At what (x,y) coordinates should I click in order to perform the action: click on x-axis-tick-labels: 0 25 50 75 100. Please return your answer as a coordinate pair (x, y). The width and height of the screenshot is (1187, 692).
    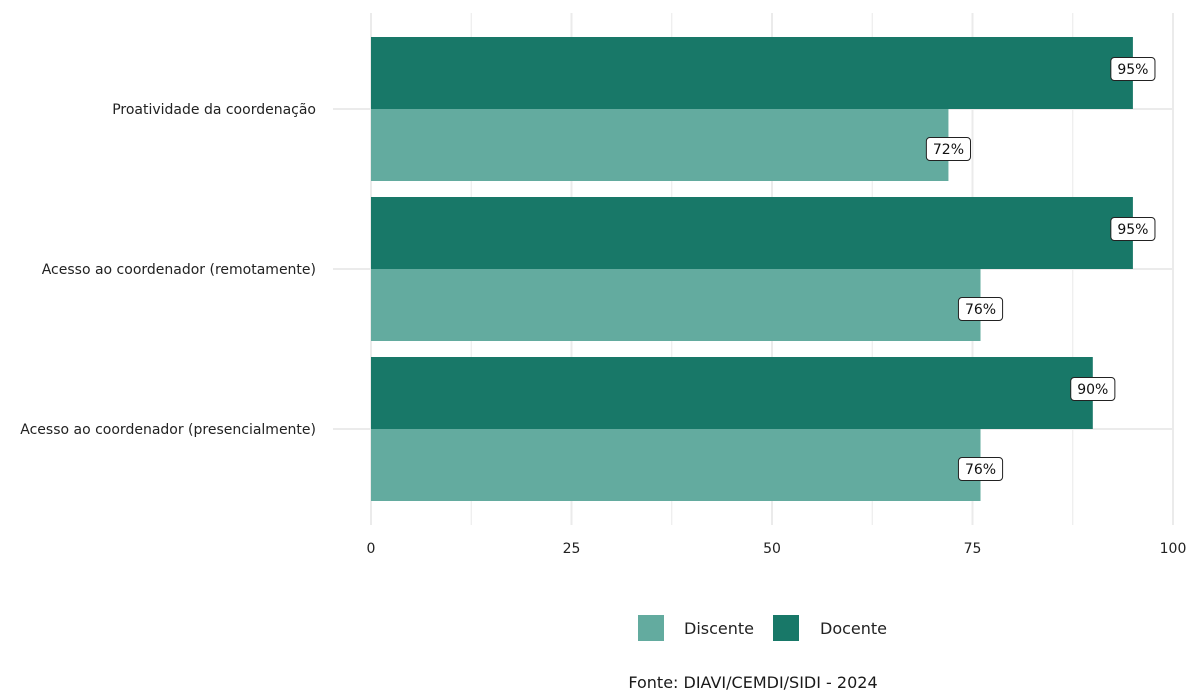
    Looking at the image, I should click on (777, 549).